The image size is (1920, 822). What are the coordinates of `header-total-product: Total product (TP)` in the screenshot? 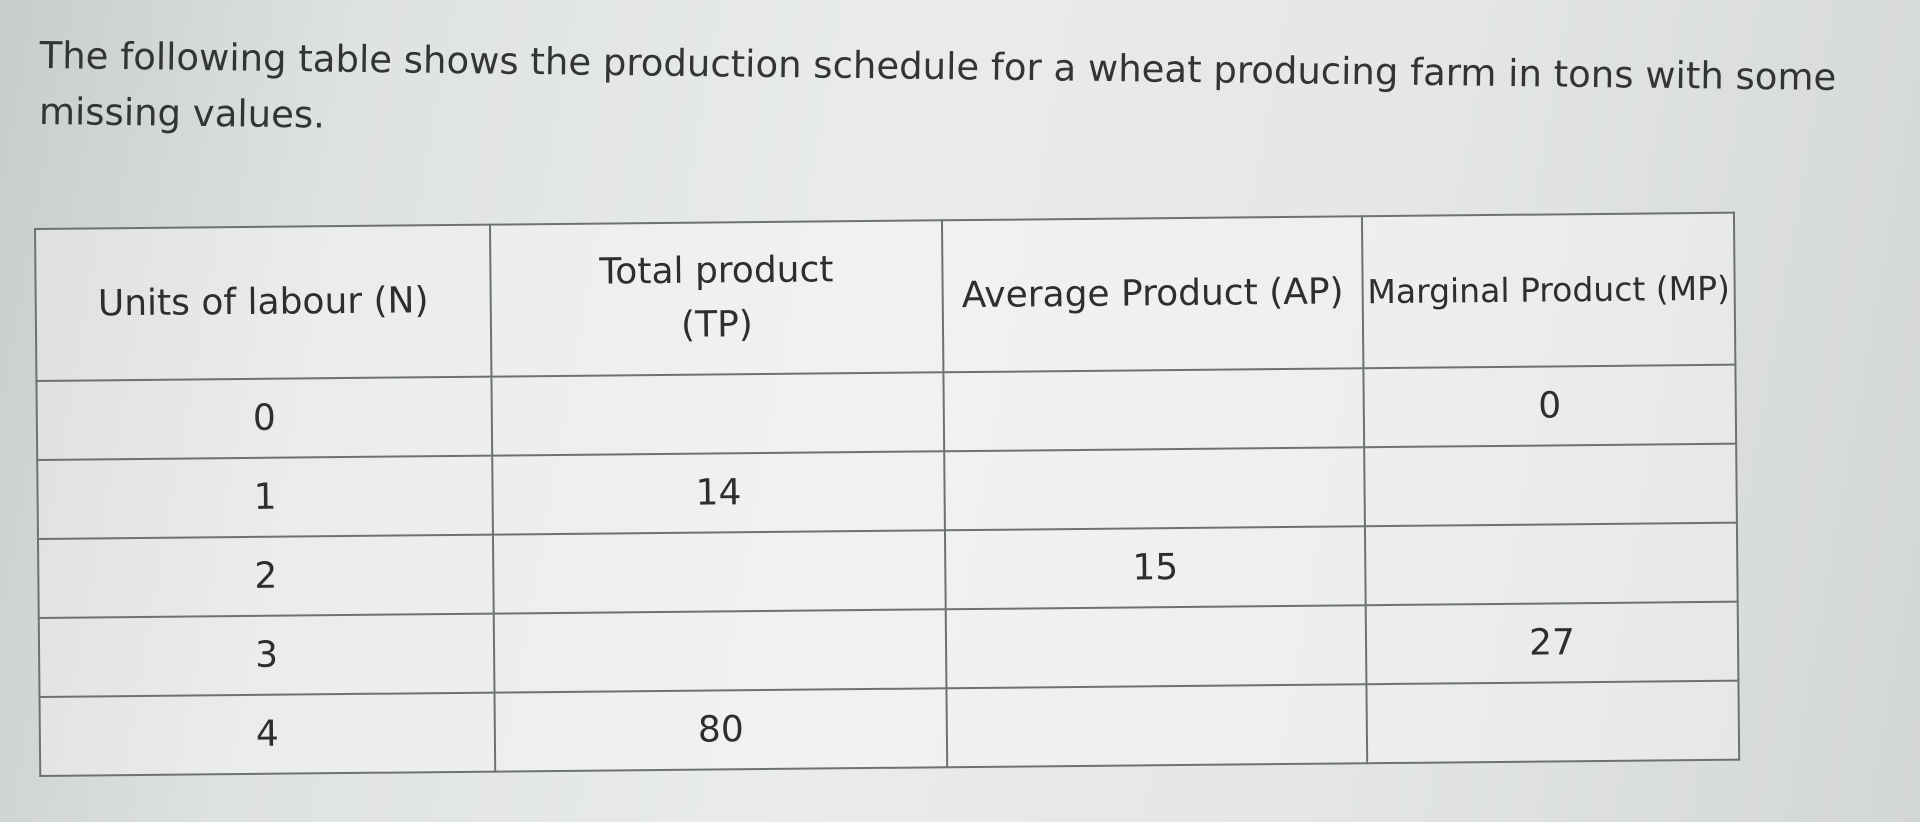 It's located at (716, 298).